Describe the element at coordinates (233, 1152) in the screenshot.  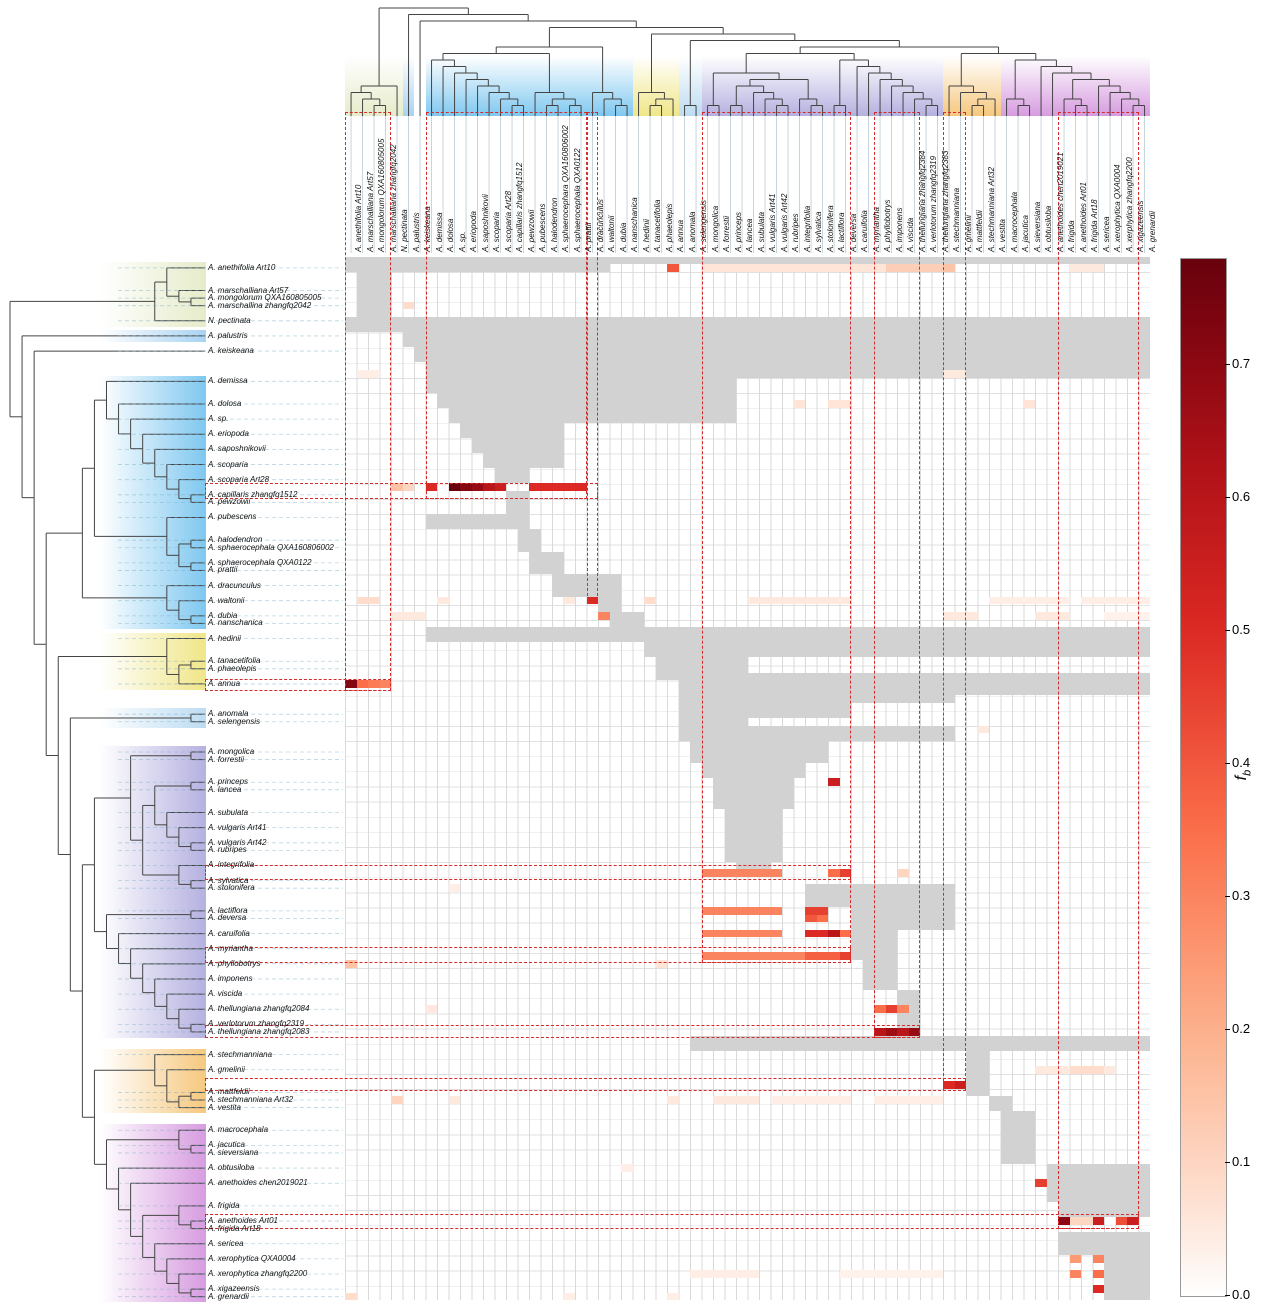
I see `row-label: A. sieversiana` at that location.